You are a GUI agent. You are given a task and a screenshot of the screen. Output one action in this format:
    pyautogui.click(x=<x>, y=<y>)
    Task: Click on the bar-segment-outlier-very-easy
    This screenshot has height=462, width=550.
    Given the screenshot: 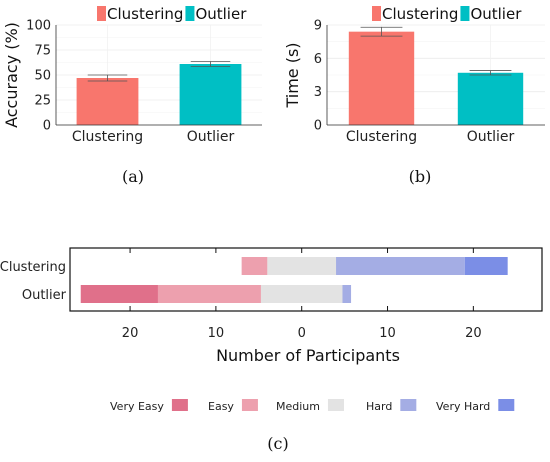 What is the action you would take?
    pyautogui.click(x=119, y=294)
    